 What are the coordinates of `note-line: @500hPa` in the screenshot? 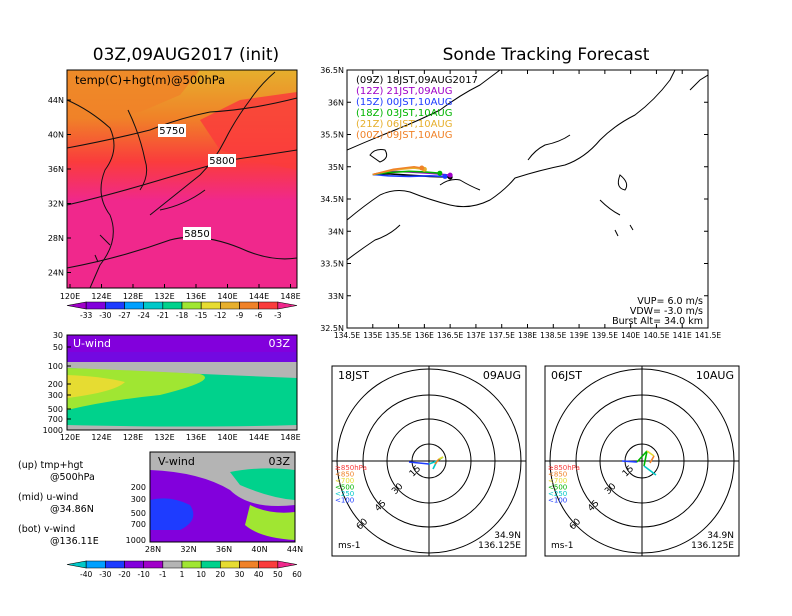 It's located at (72, 477).